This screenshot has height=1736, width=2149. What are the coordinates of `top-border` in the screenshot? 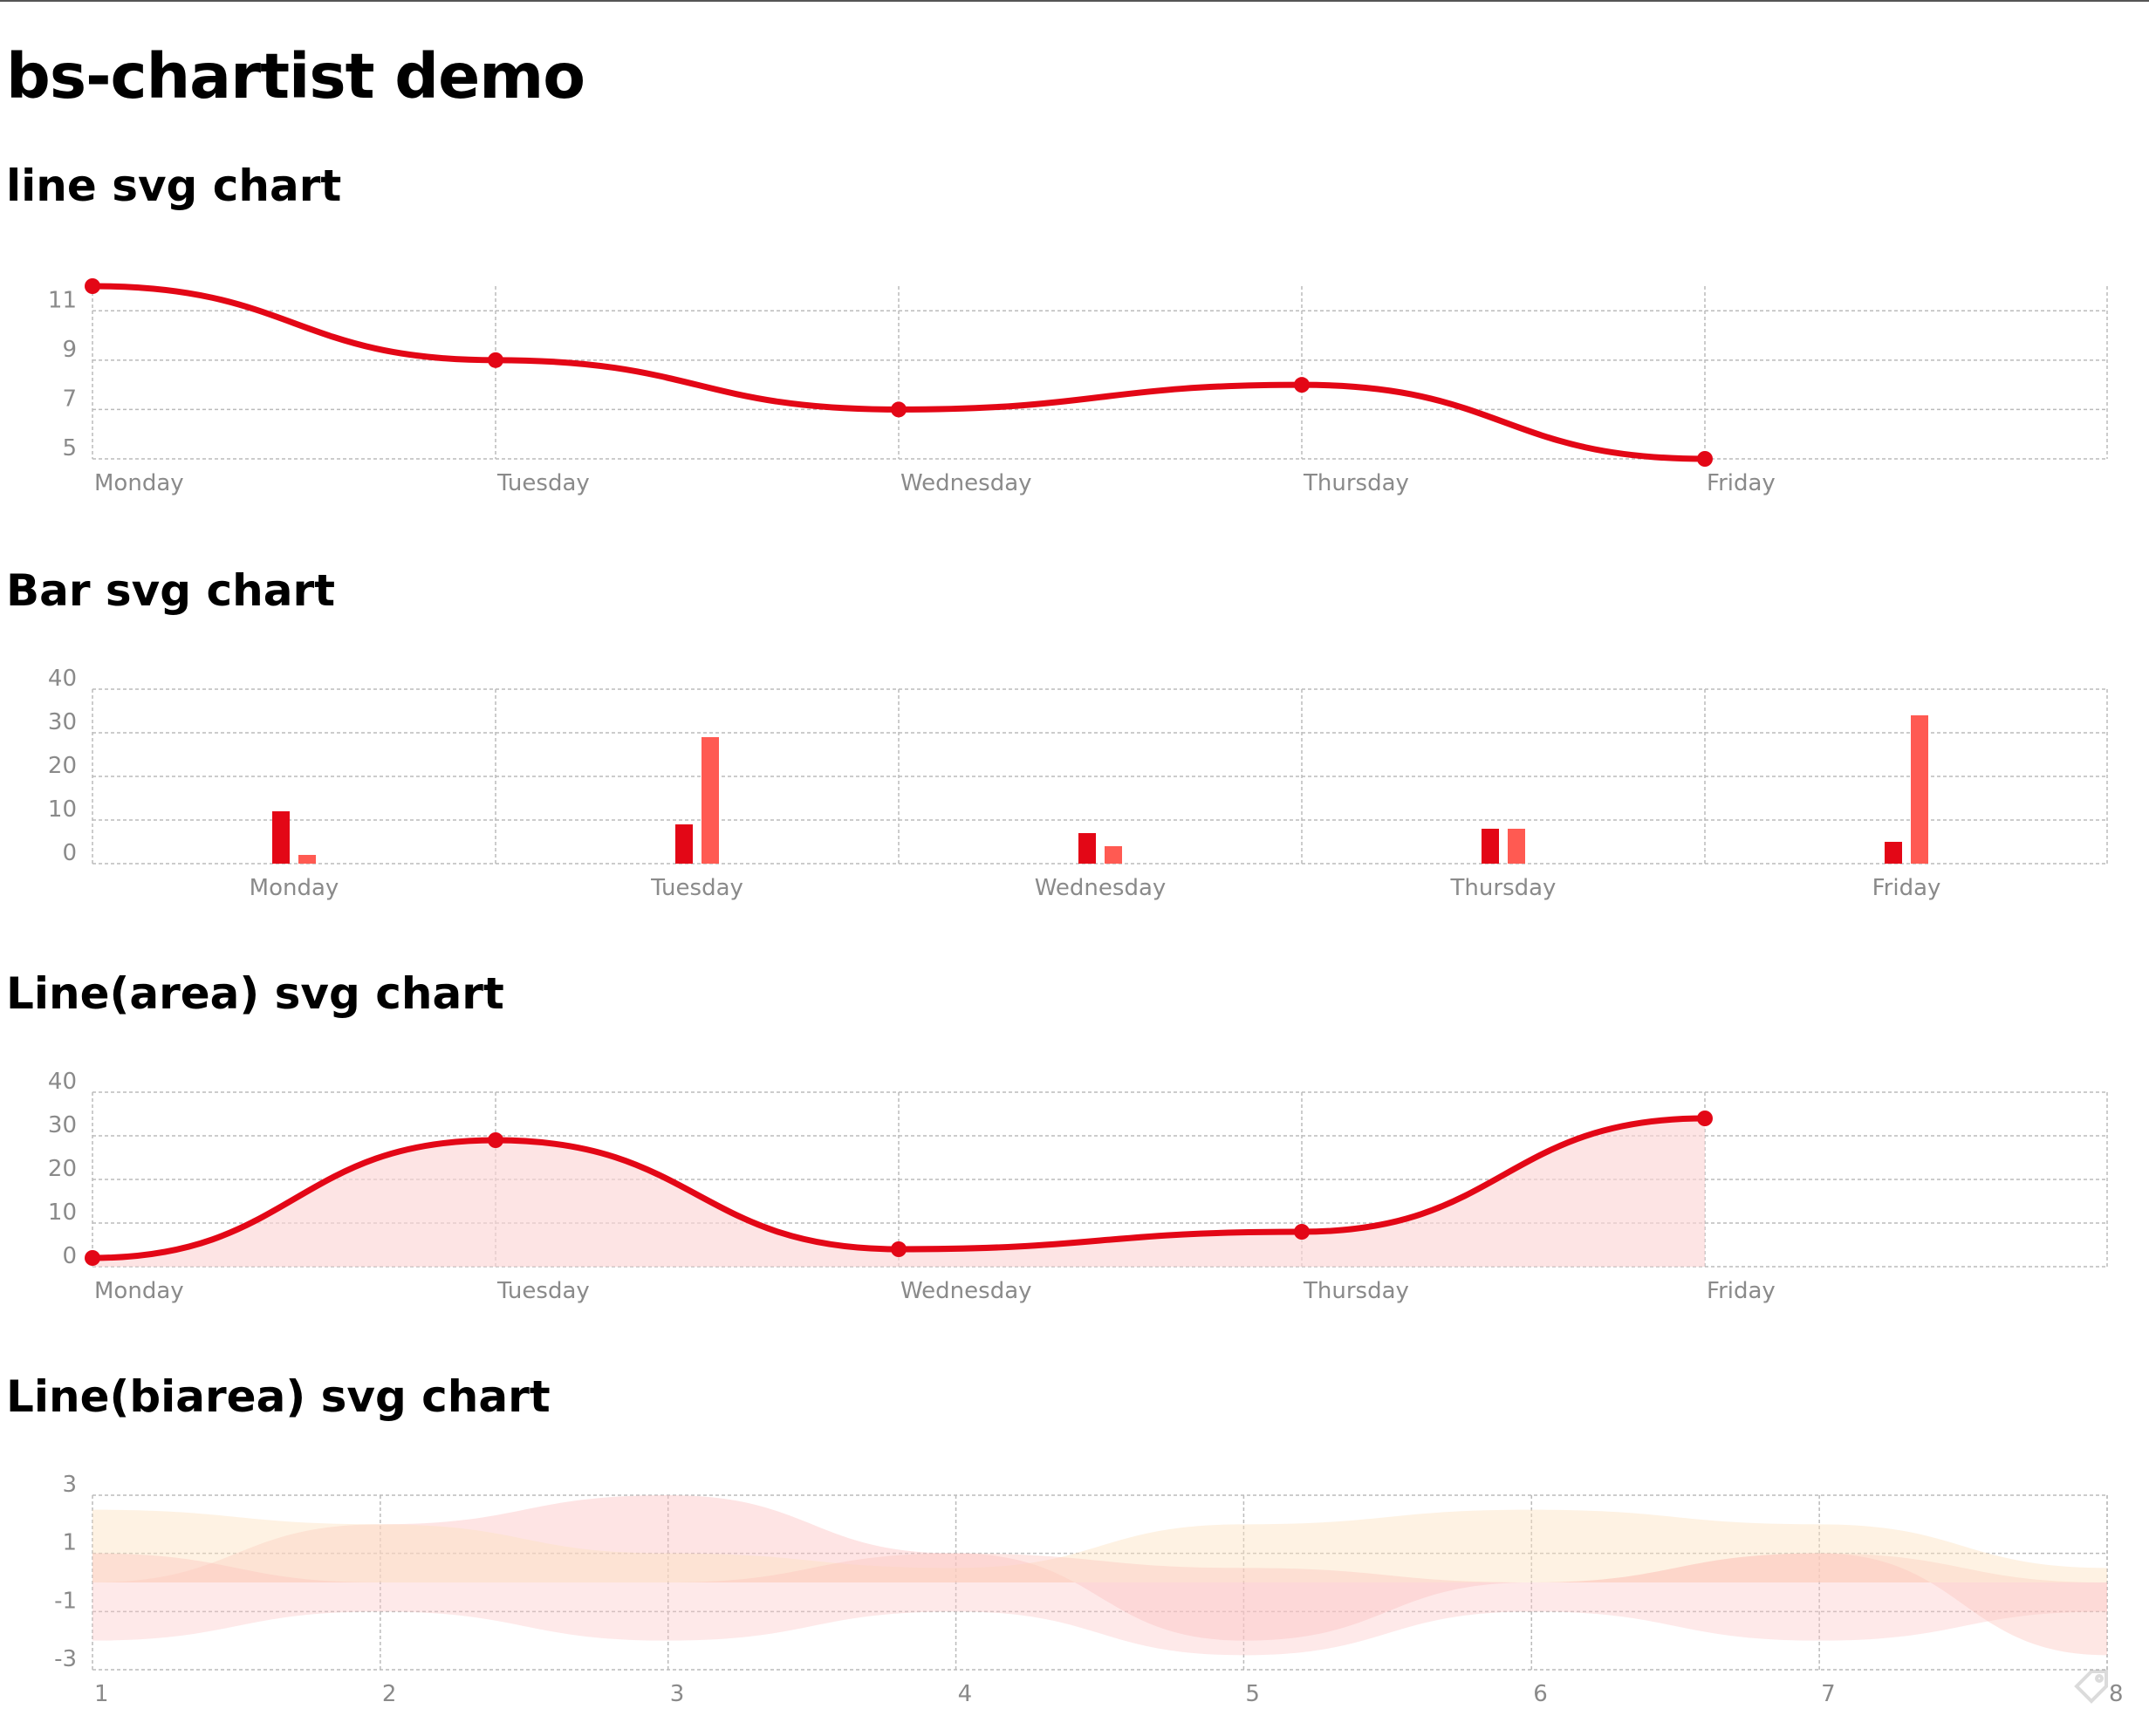 It's located at (1074, 1).